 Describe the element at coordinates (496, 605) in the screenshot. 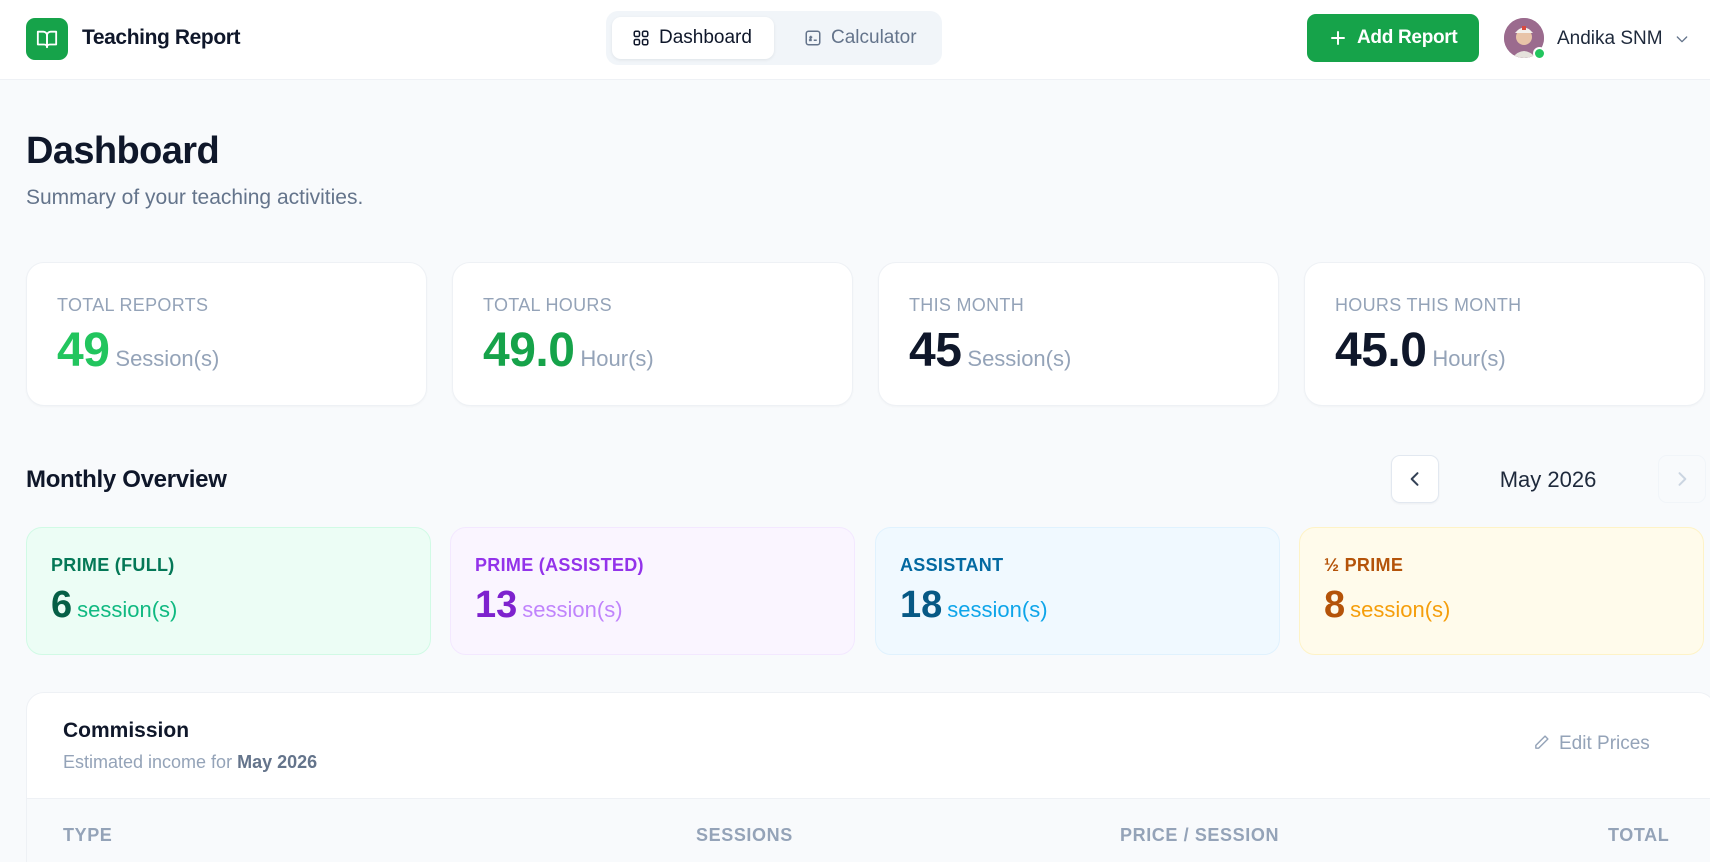

I see `type-value: 13` at that location.